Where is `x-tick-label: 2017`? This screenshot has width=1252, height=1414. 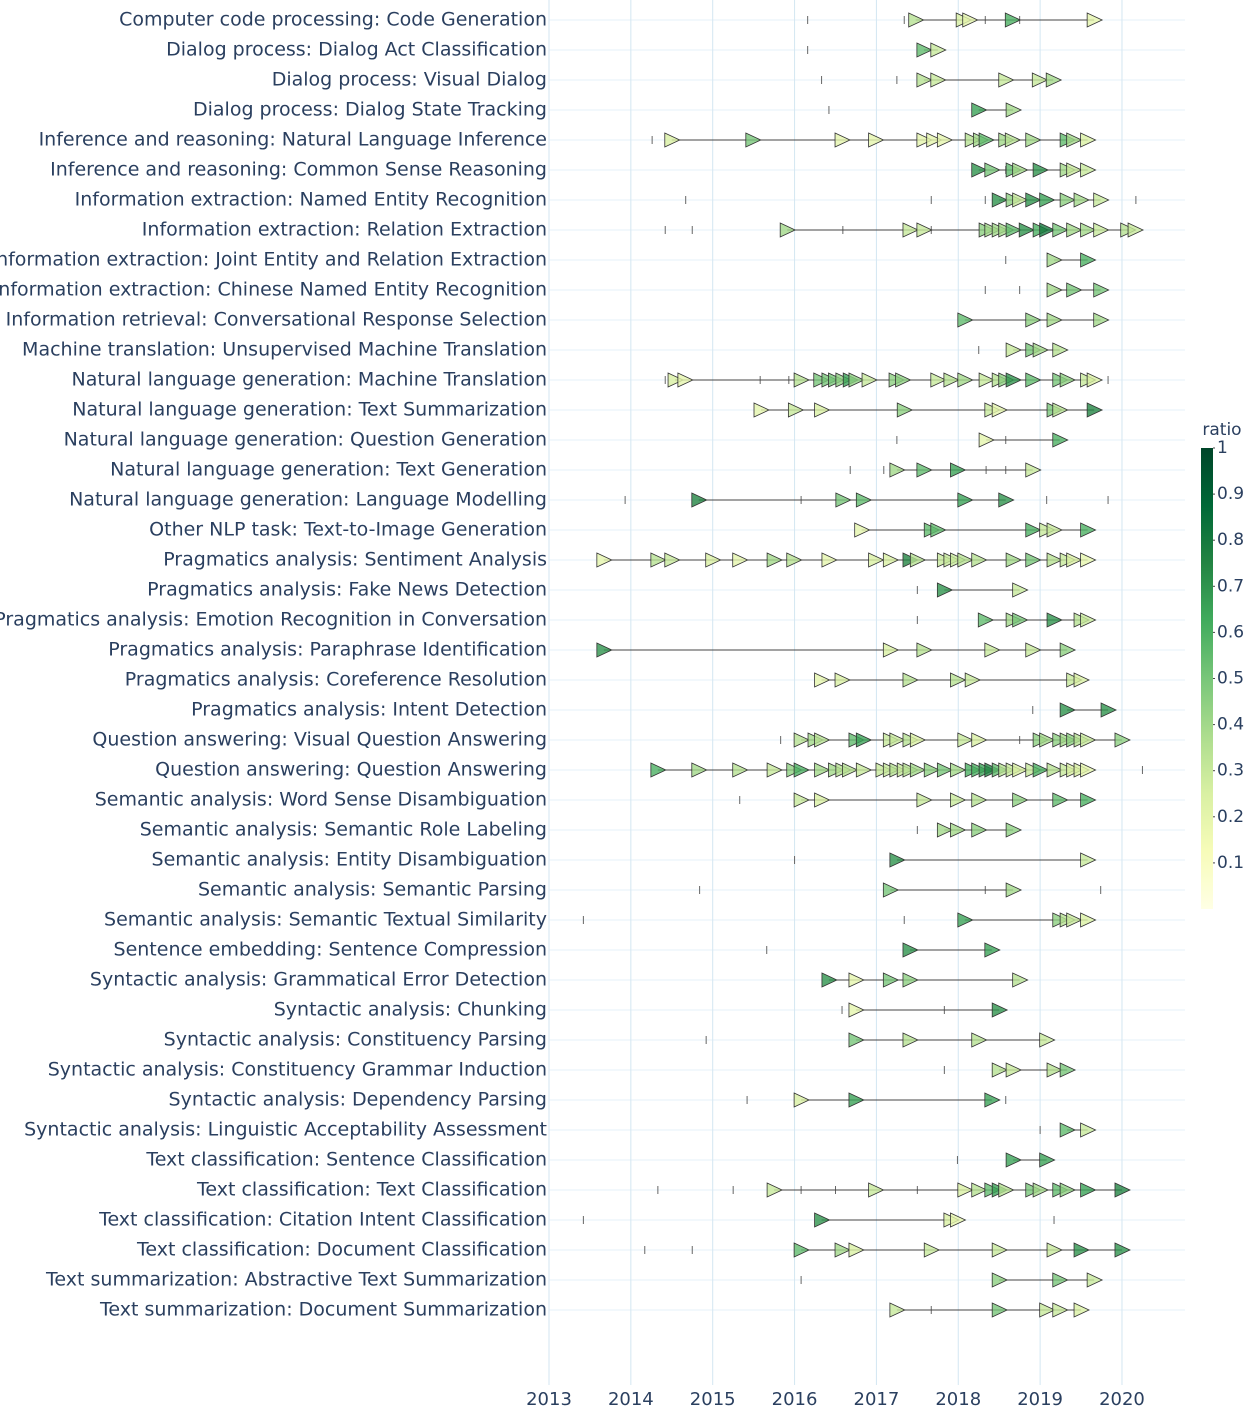 x-tick-label: 2017 is located at coordinates (877, 1399).